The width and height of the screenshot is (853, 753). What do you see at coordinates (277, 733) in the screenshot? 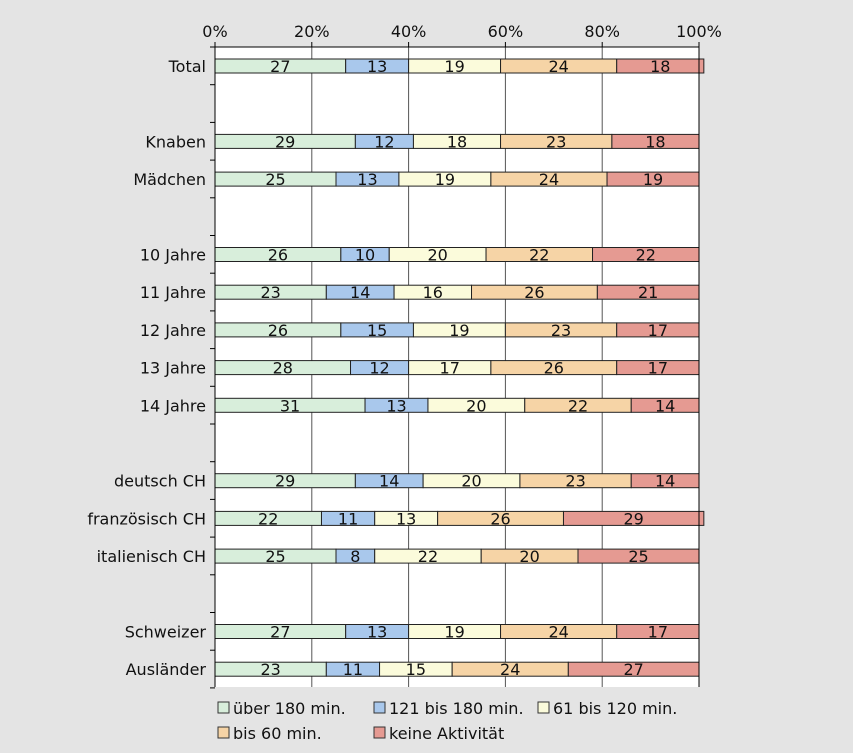
I see `legend-label: bis 60 min.` at bounding box center [277, 733].